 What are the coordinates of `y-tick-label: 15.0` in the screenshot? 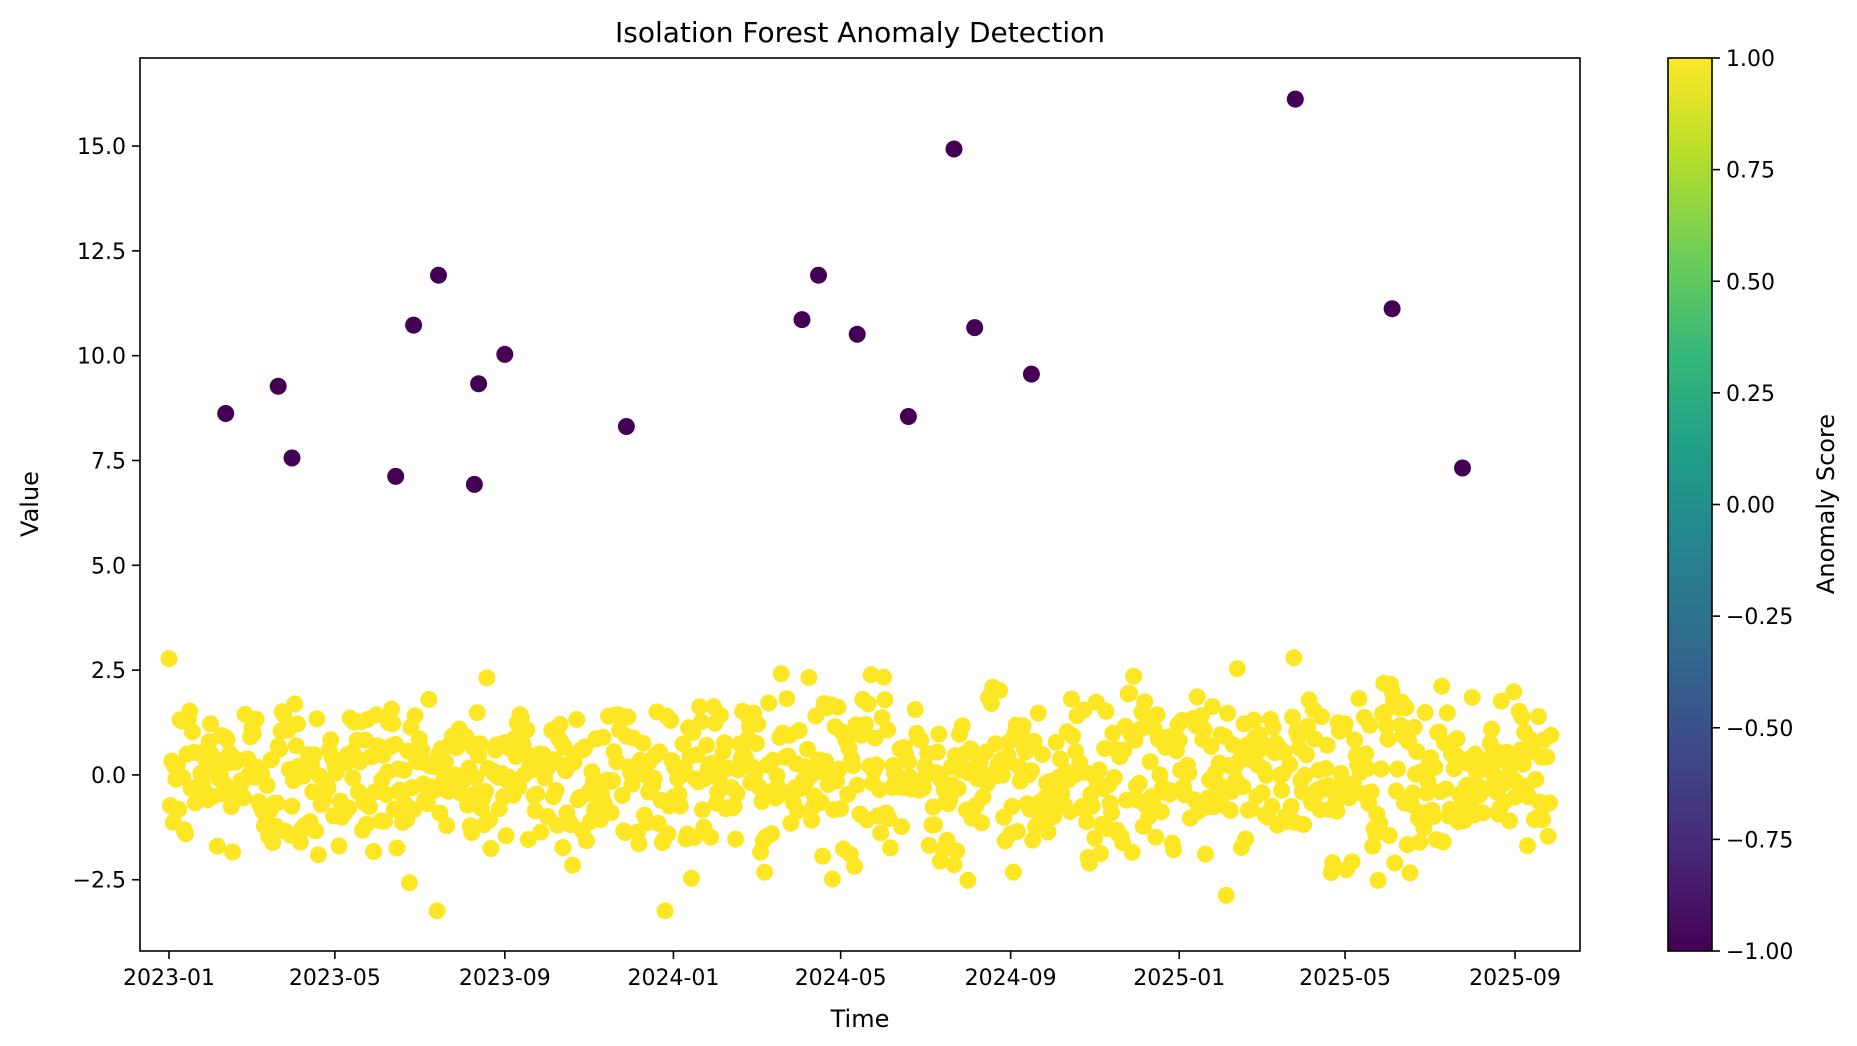 It's located at (101, 147).